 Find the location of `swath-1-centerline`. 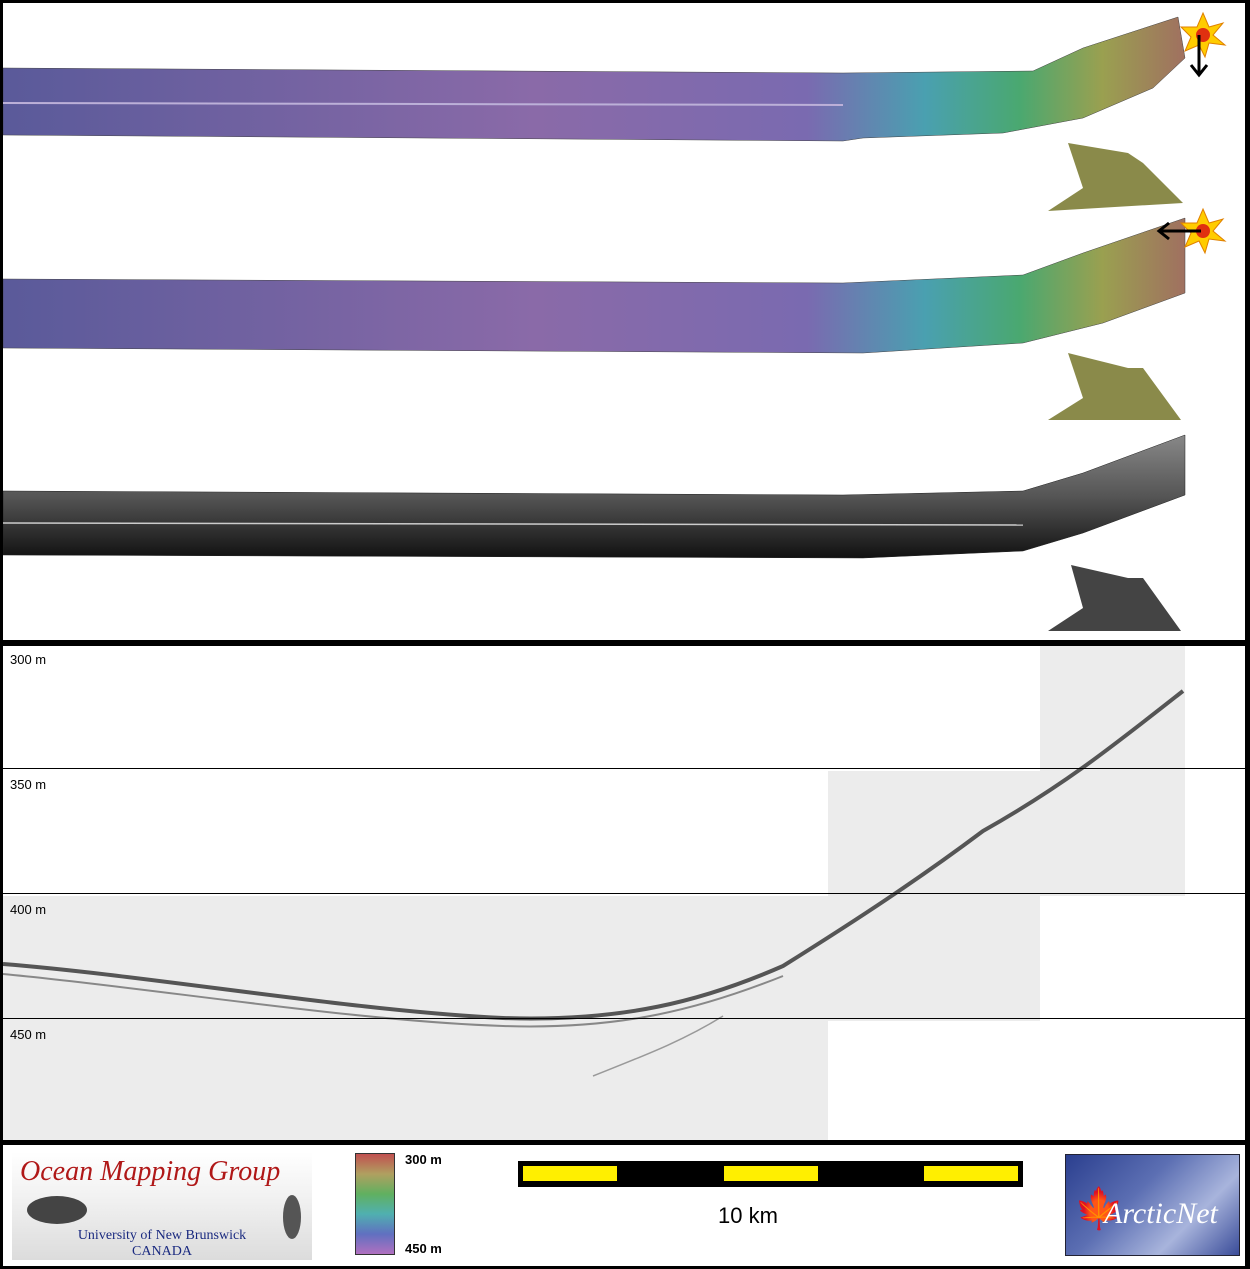

swath-1-centerline is located at coordinates (423, 104).